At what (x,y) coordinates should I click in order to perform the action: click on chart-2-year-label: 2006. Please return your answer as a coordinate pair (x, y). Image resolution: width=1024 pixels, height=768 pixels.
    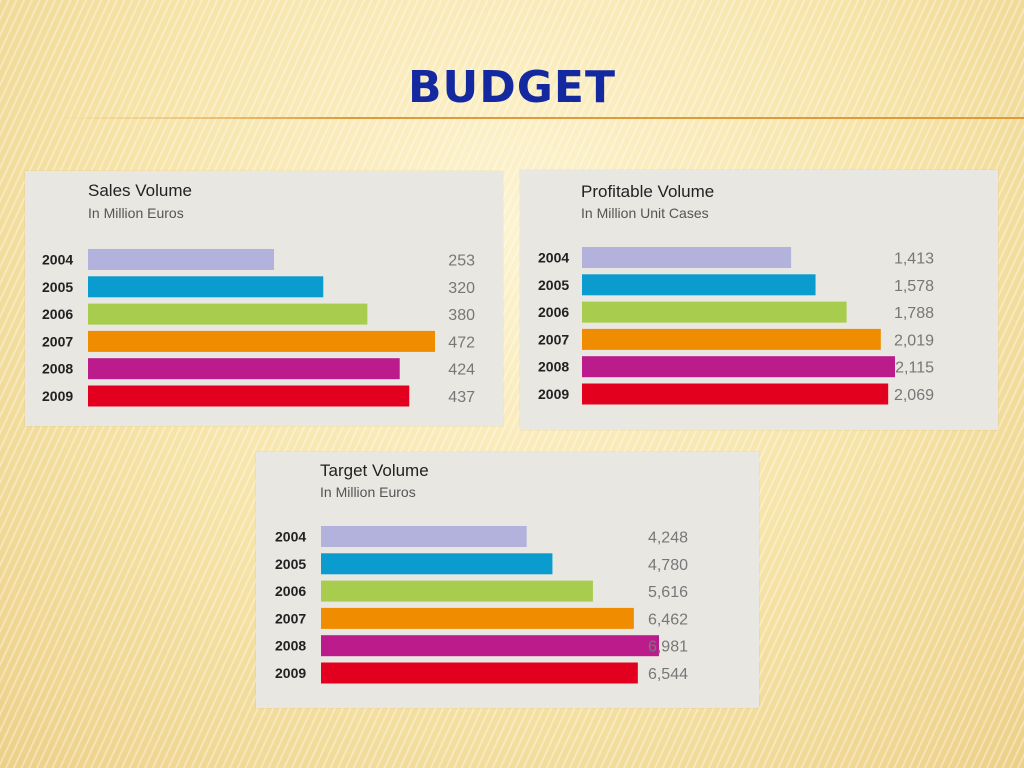
    Looking at the image, I should click on (553, 312).